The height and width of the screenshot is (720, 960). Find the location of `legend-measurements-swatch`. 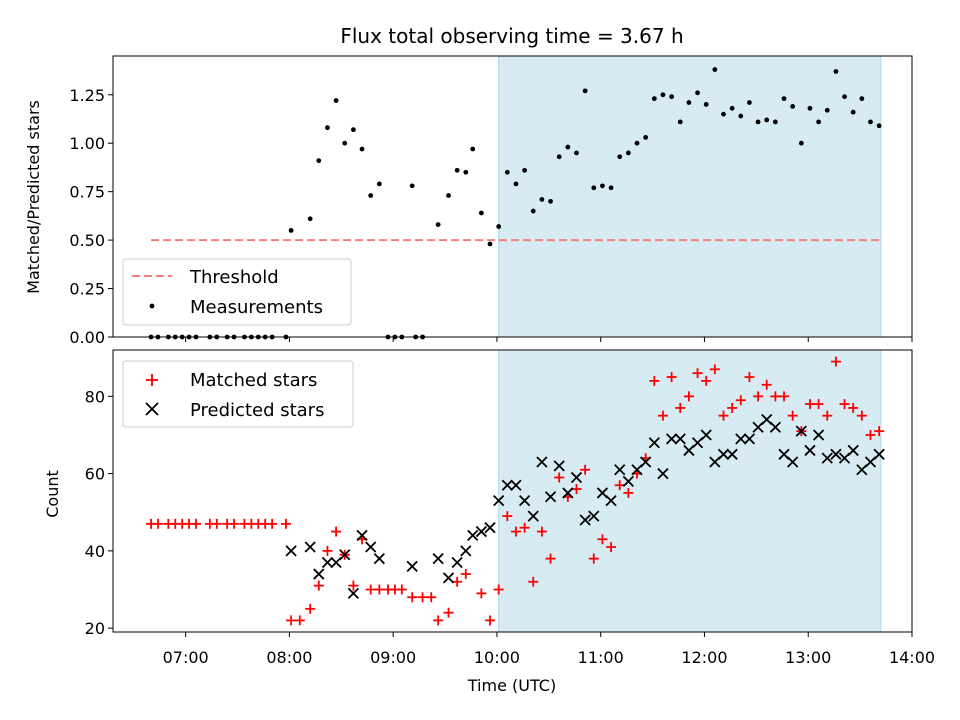

legend-measurements-swatch is located at coordinates (152, 306).